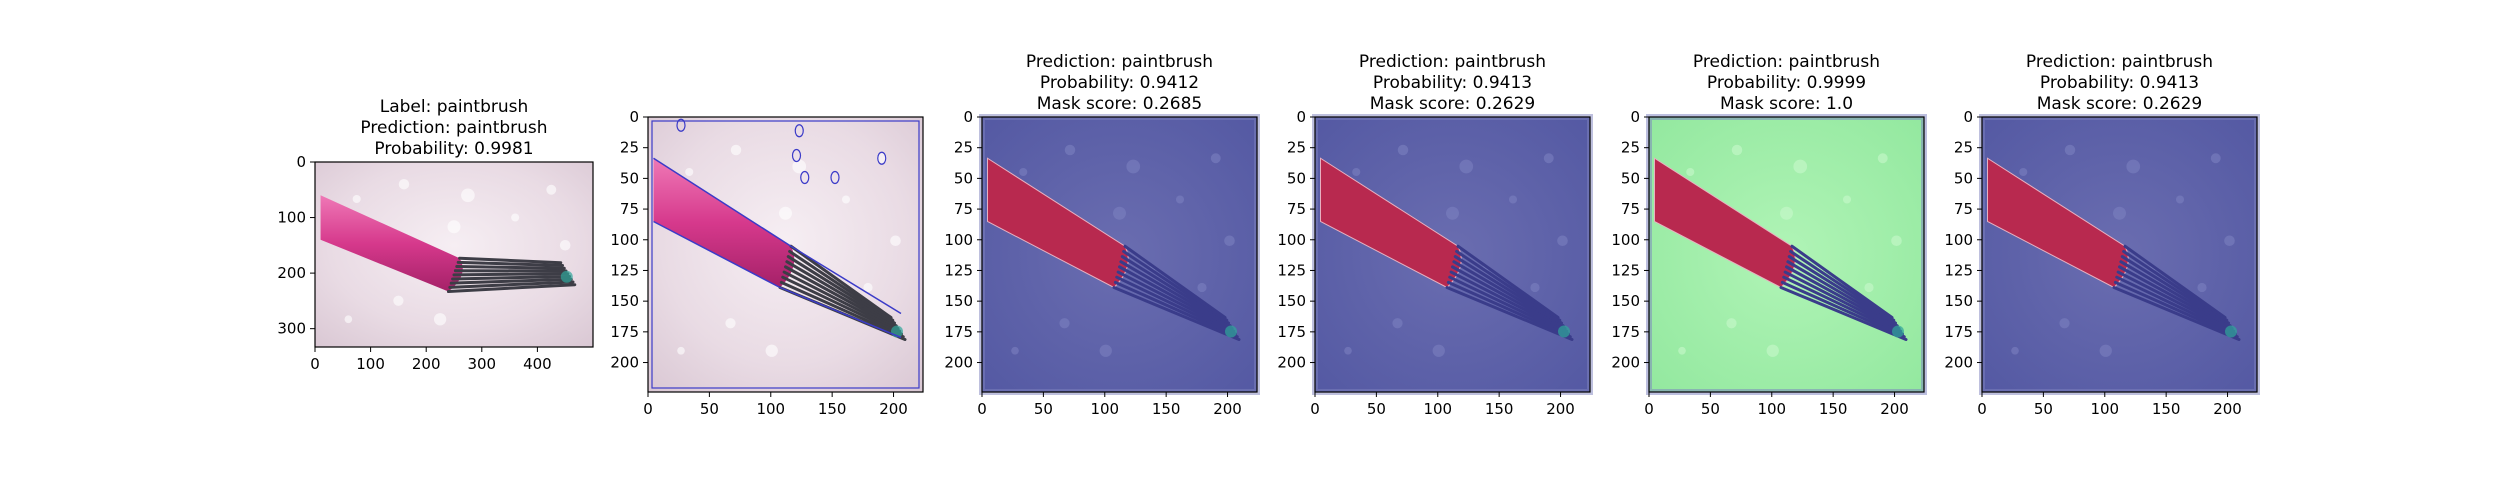 The height and width of the screenshot is (500, 2500). I want to click on panel-title-line: Label: paintbrush, so click(454, 107).